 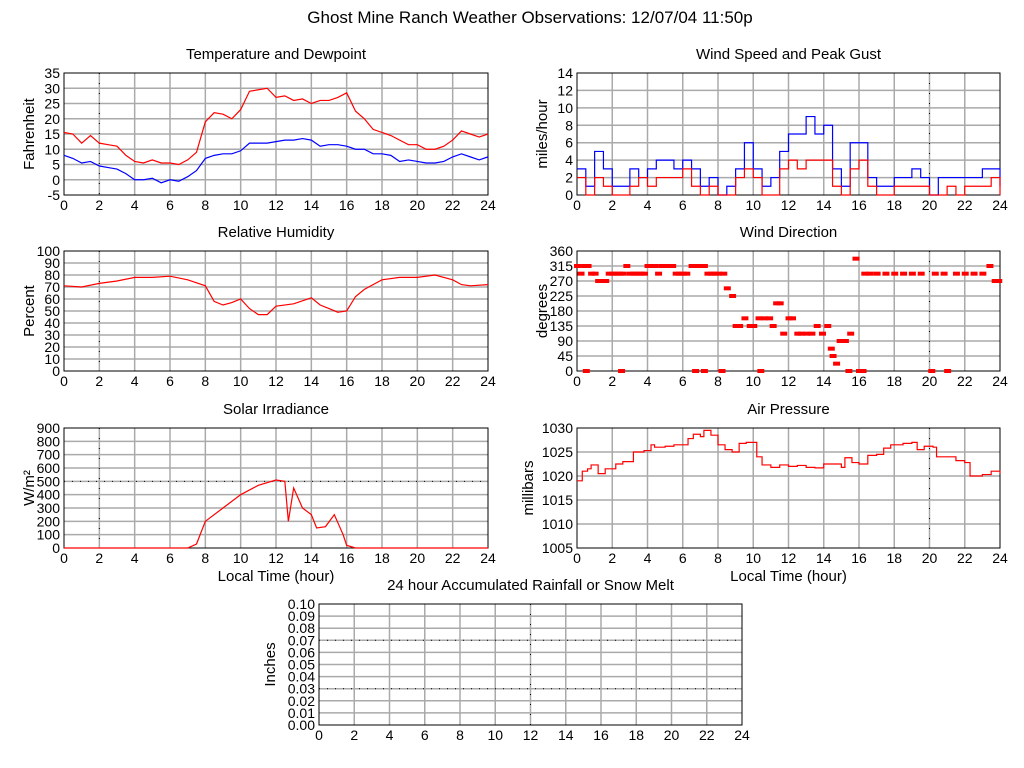 I want to click on y-tick-label: 500, so click(x=49, y=481).